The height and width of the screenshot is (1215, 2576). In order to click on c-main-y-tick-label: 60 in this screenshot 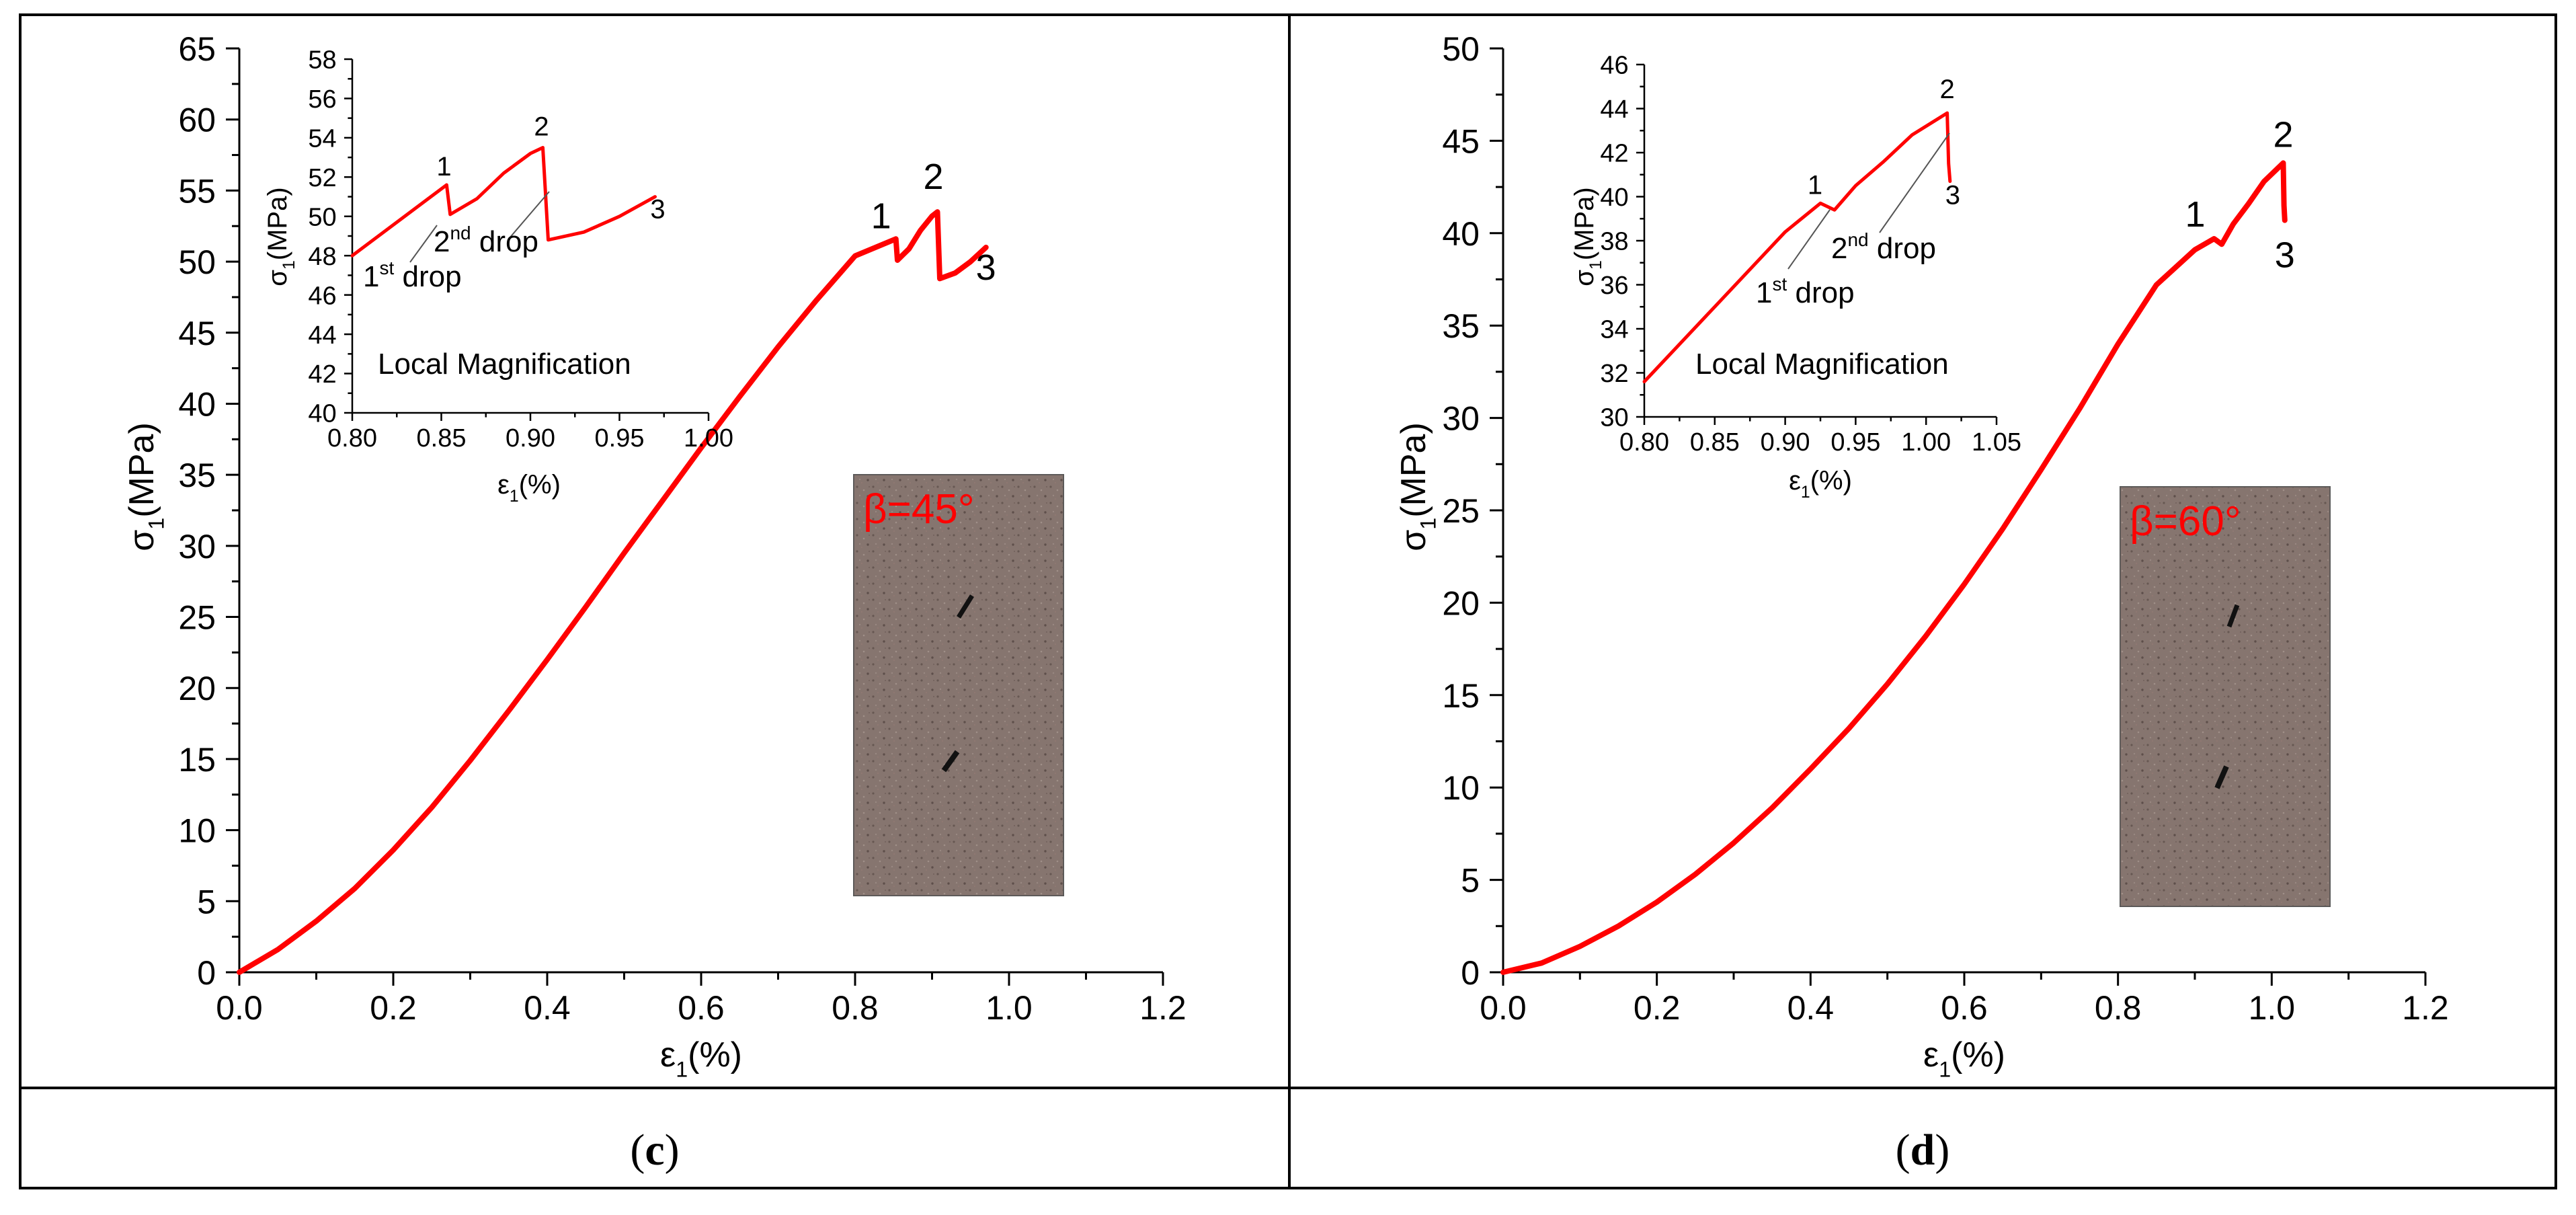, I will do `click(197, 120)`.